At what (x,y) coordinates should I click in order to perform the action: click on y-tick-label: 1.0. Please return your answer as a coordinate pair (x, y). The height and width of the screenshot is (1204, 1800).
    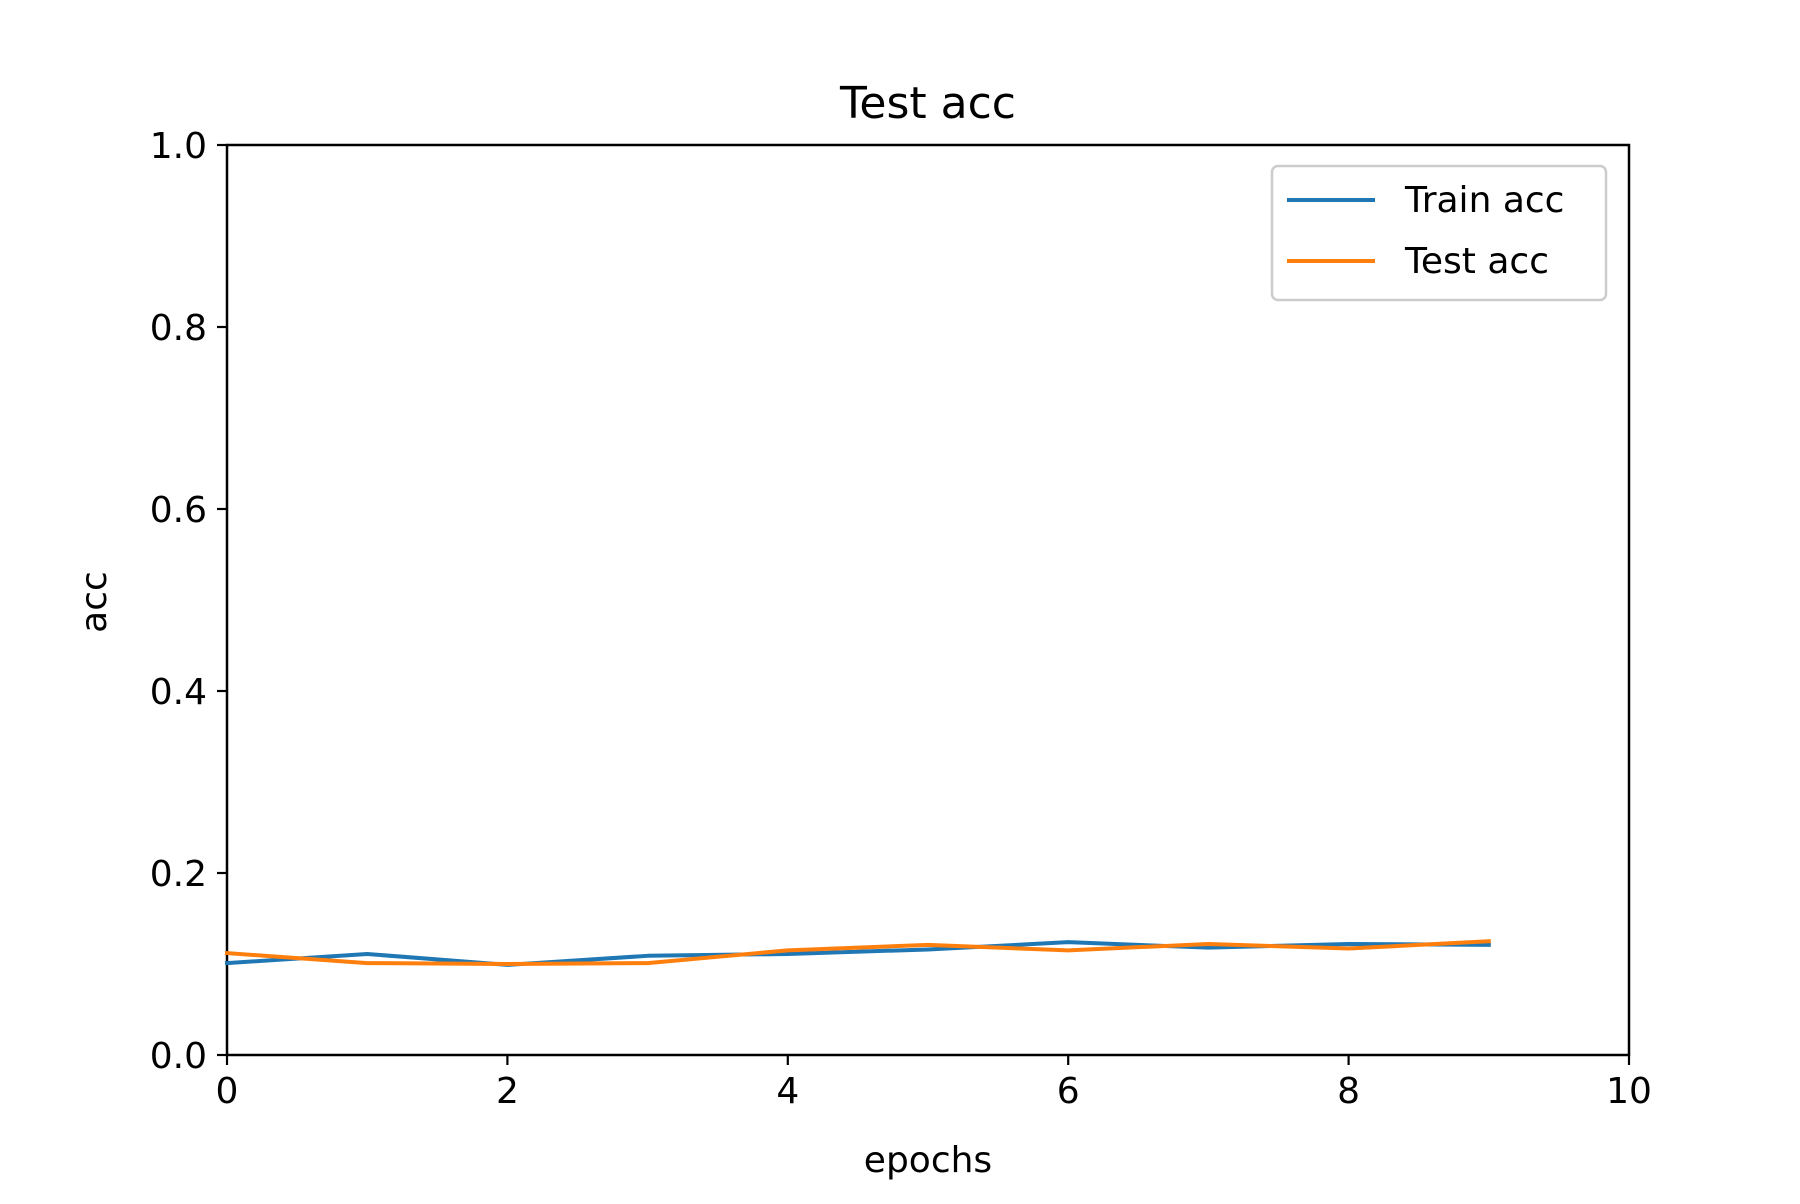
    Looking at the image, I should click on (178, 146).